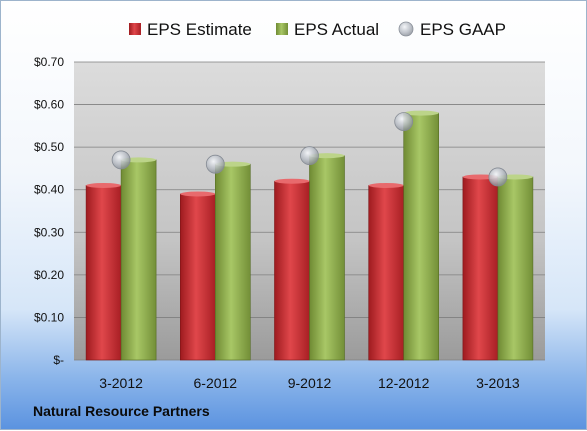 The image size is (587, 431). Describe the element at coordinates (463, 29) in the screenshot. I see `legend-label-gaap: EPS GAAP` at that location.